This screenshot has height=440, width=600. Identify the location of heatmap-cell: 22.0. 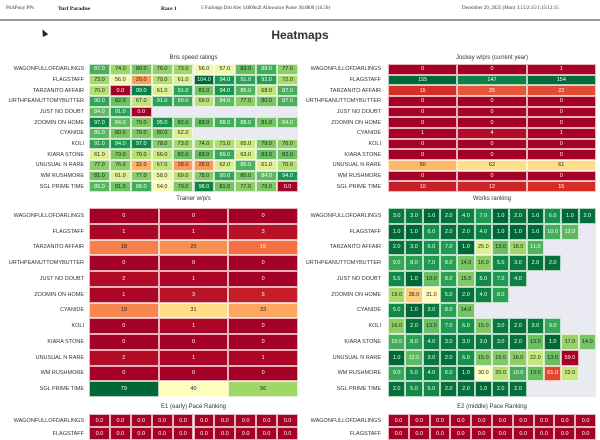
(535, 357).